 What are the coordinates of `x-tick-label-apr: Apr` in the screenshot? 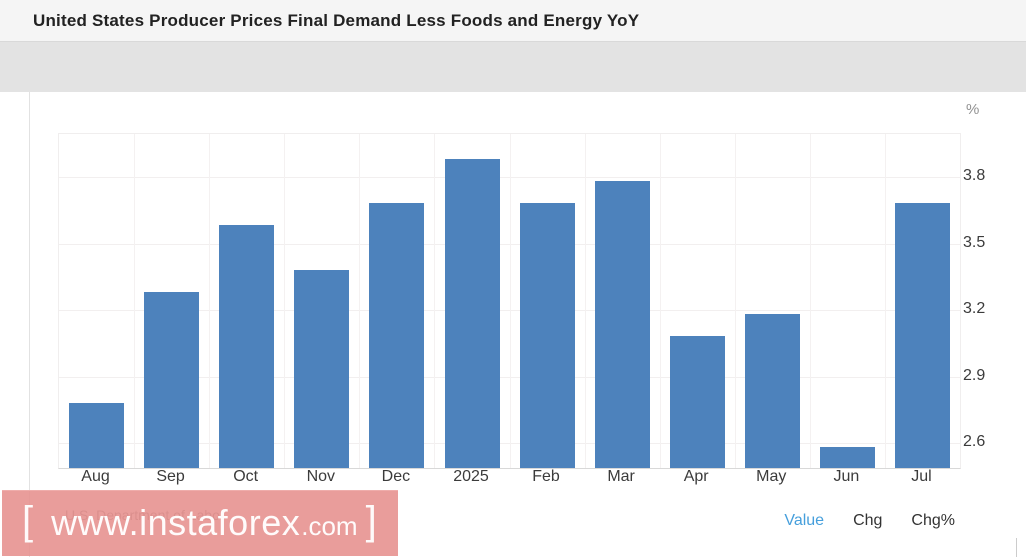 It's located at (696, 476).